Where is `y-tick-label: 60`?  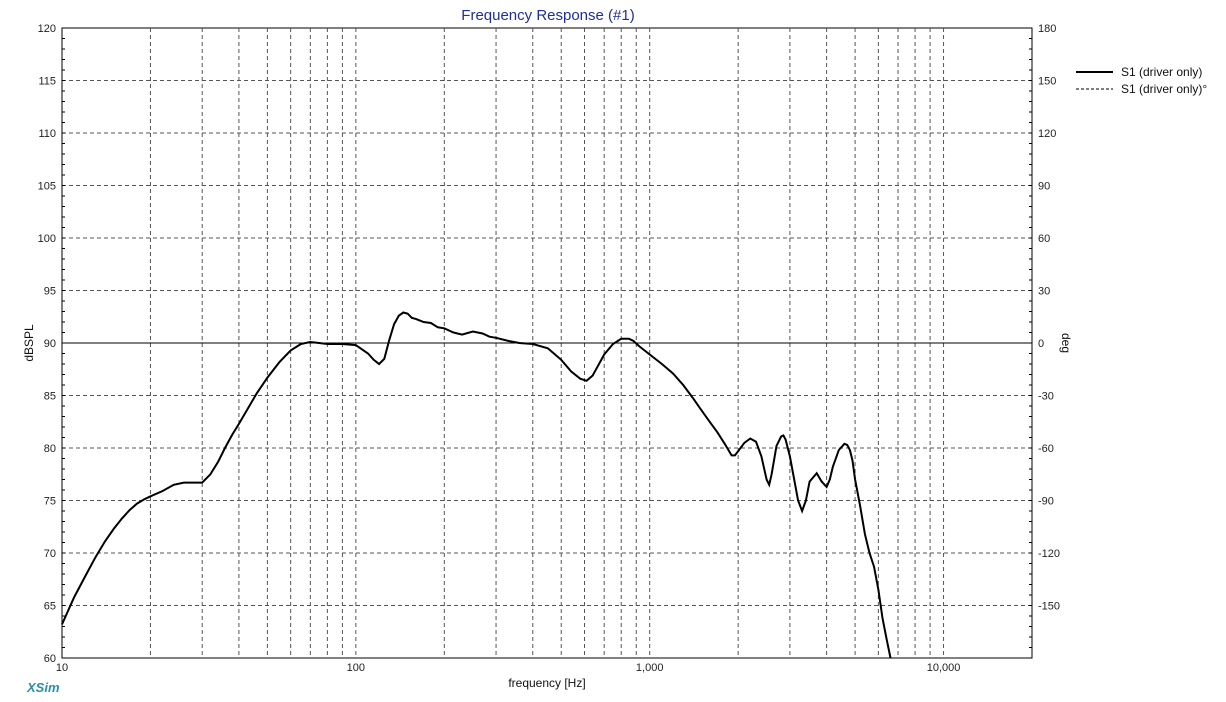 y-tick-label: 60 is located at coordinates (50, 659).